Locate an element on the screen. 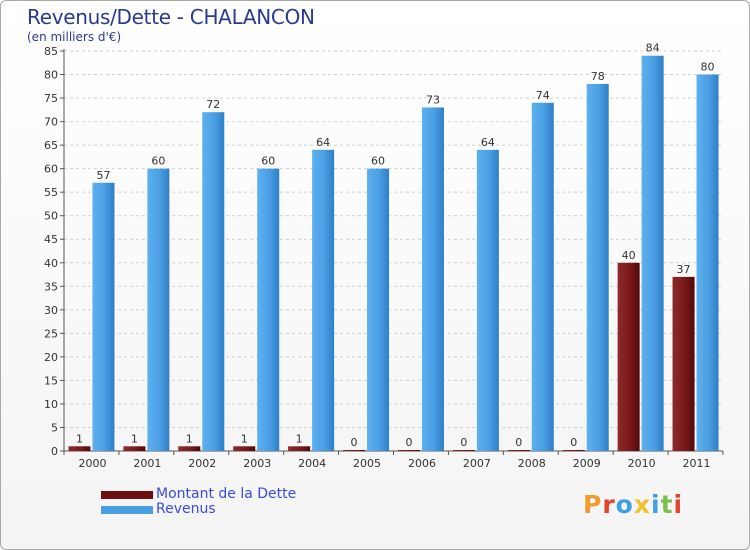 The image size is (750, 550). proxiti-logo: Proxiti is located at coordinates (633, 504).